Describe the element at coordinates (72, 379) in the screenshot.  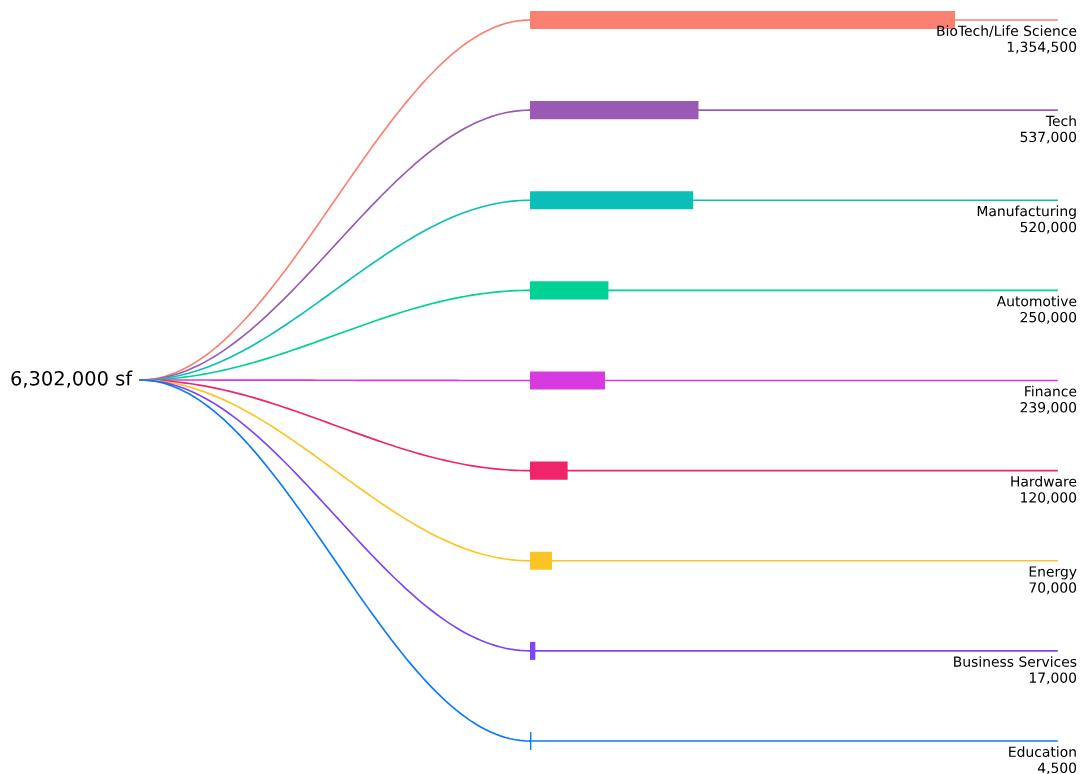
I see `text: 6,302,000 sf` at that location.